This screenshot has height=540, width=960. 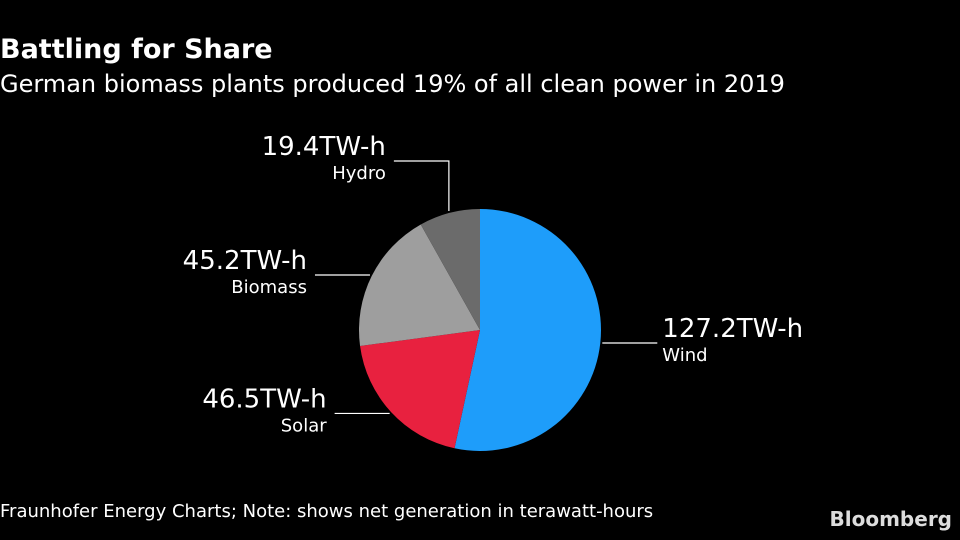 What do you see at coordinates (359, 173) in the screenshot?
I see `category-label: Hydro` at bounding box center [359, 173].